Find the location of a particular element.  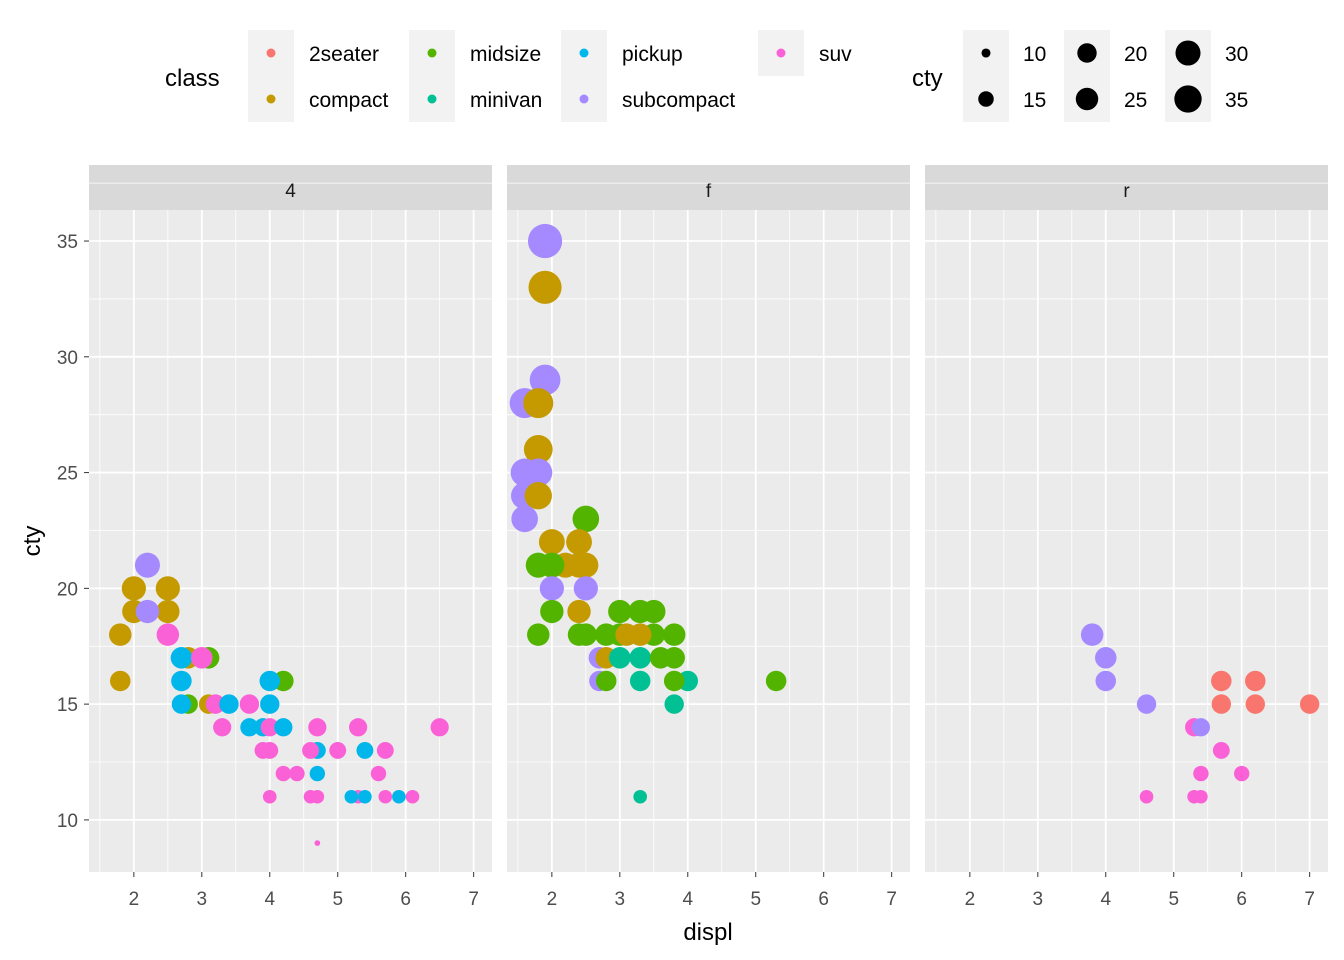

y-tick-label: 35 is located at coordinates (67, 242).